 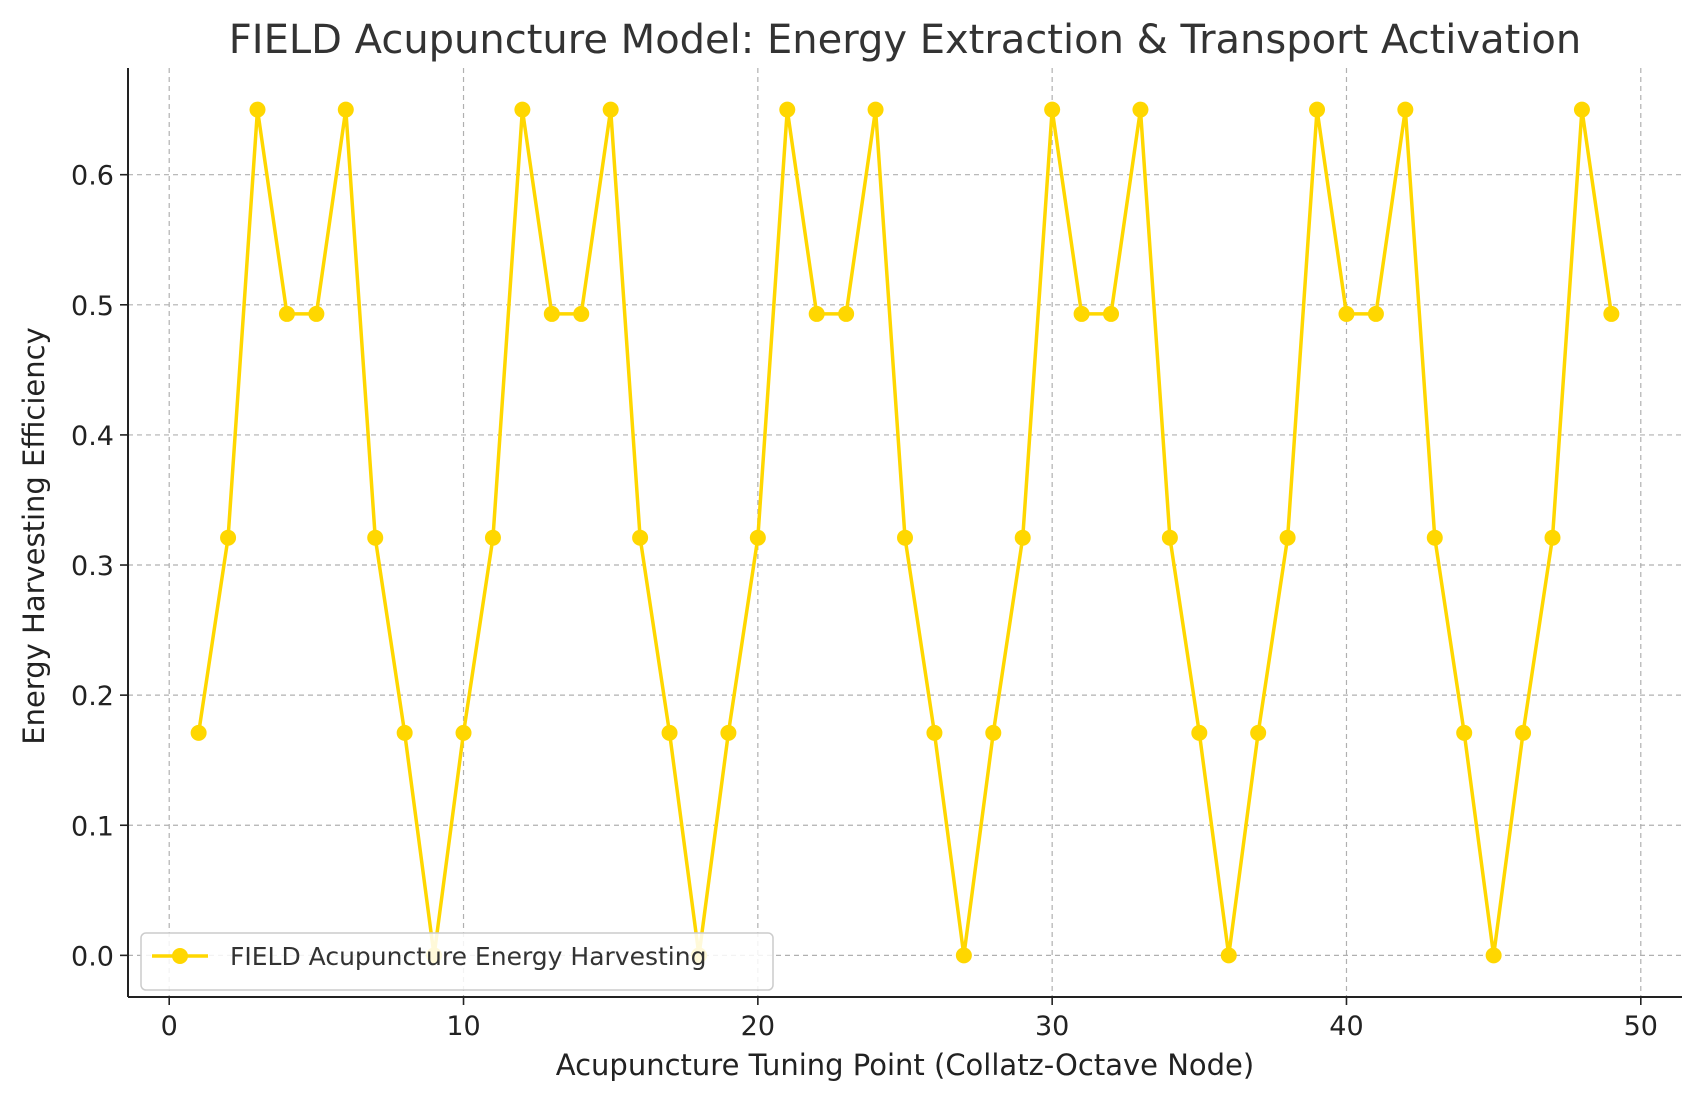 What do you see at coordinates (169, 1026) in the screenshot?
I see `x-tick-label: 0` at bounding box center [169, 1026].